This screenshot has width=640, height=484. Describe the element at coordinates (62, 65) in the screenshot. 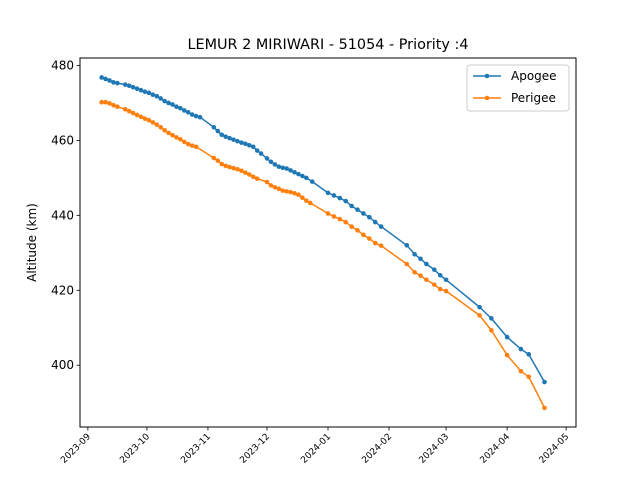

I see `y-tick-label: 480` at that location.